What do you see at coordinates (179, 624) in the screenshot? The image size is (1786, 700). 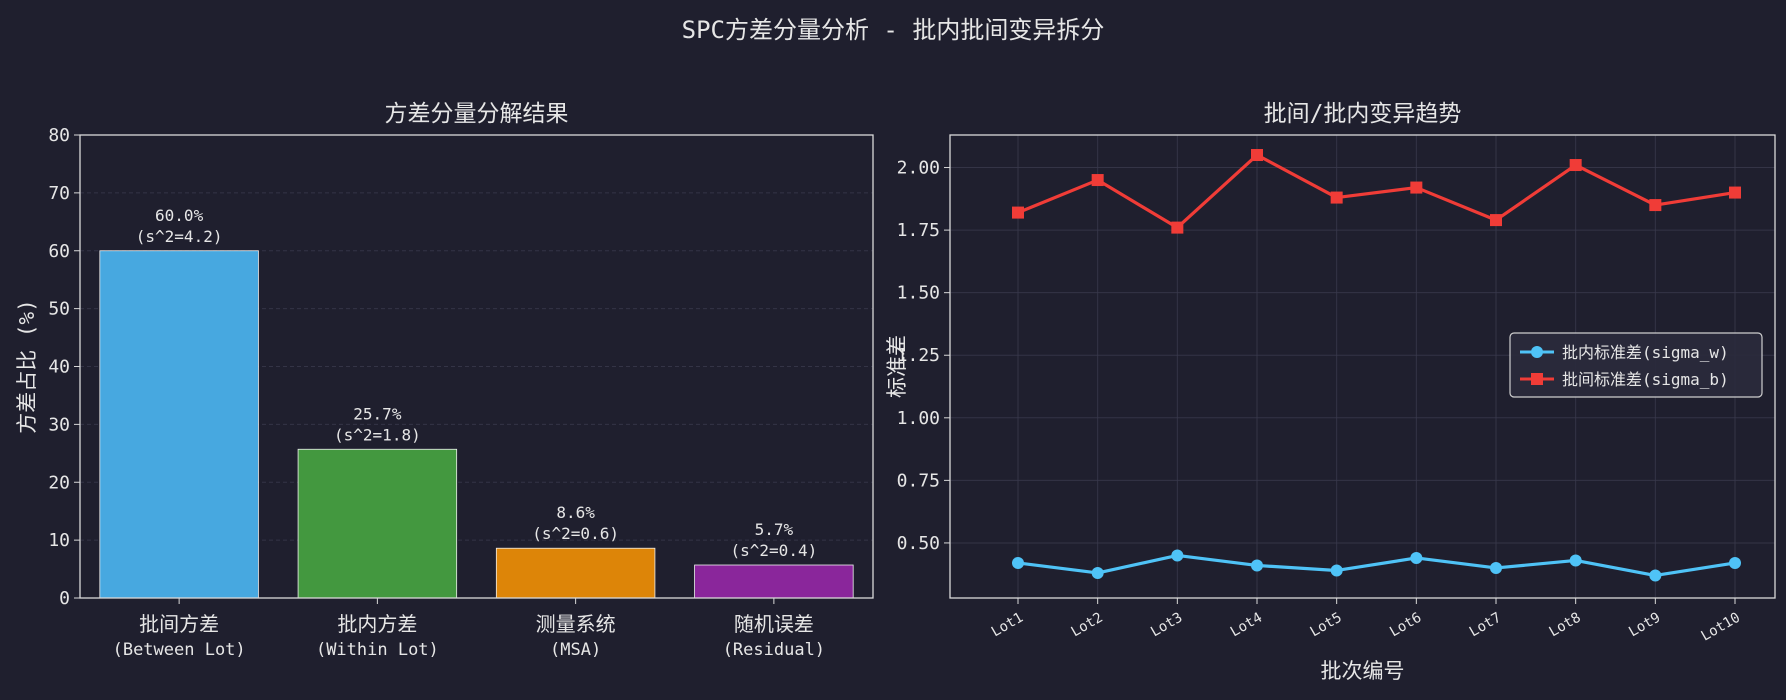 I see `x-tick-label: 批间方差` at bounding box center [179, 624].